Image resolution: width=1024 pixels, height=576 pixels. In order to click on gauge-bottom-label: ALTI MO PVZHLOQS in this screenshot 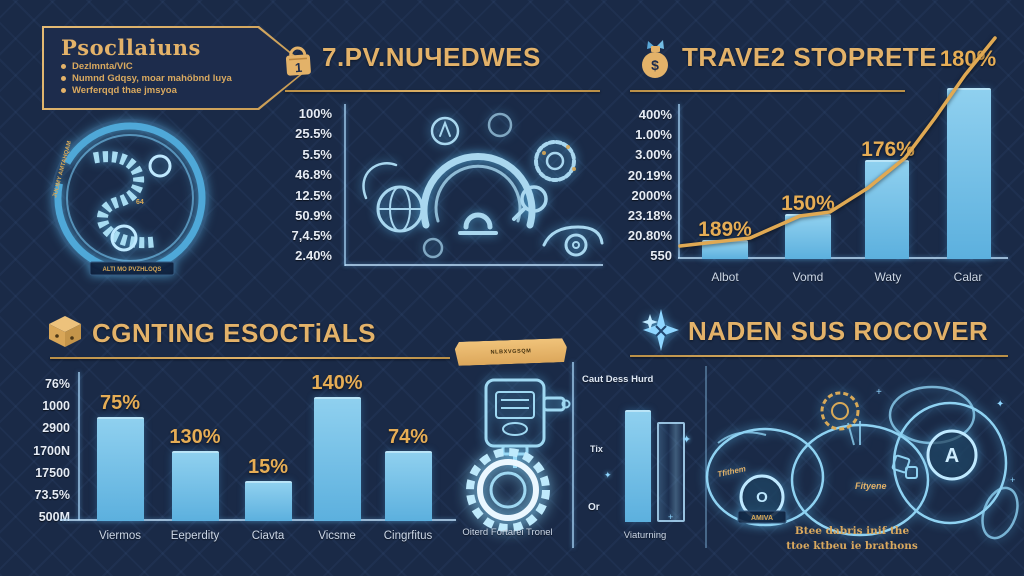, I will do `click(132, 270)`.